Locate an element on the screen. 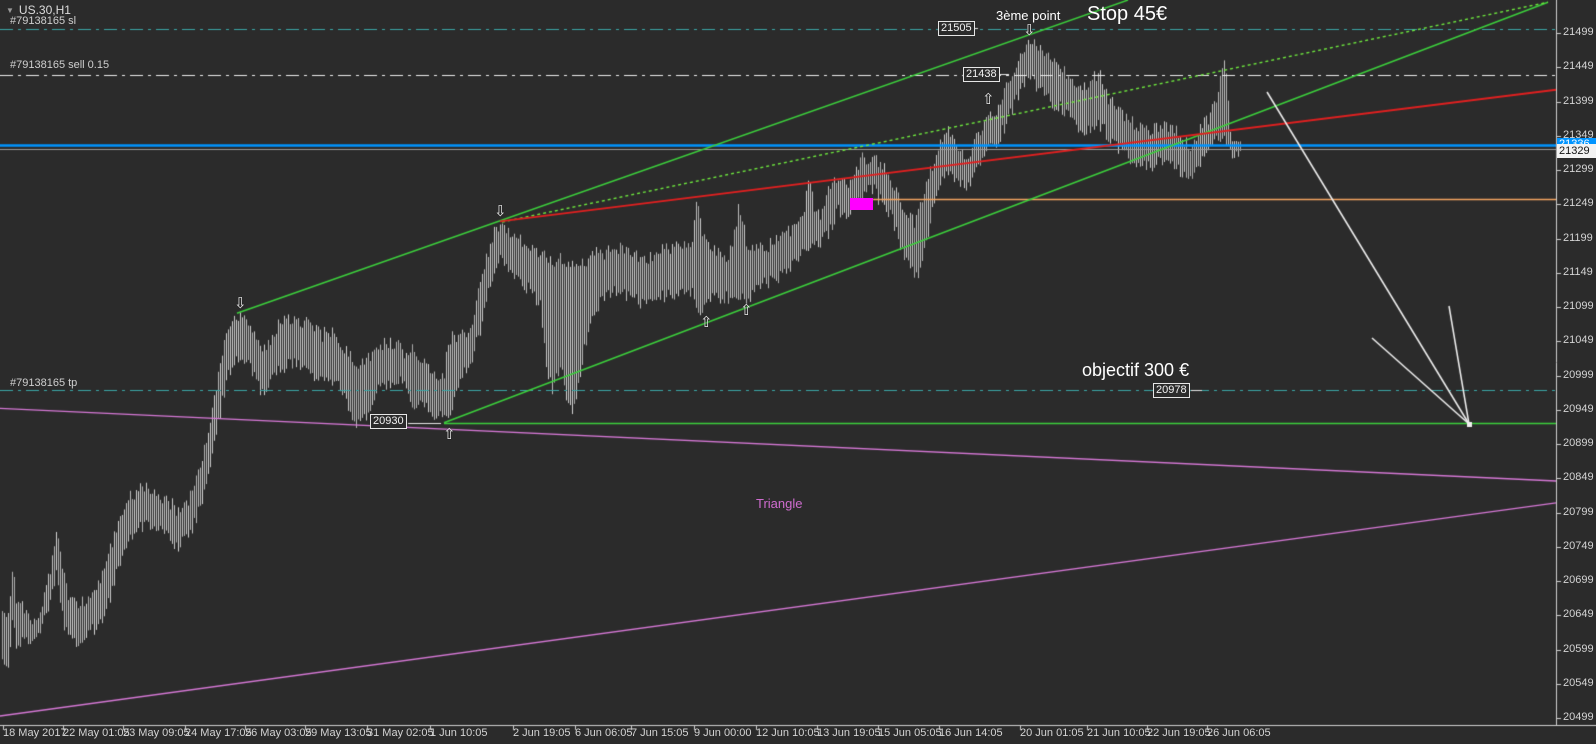  time-axis-label: 7 Jun 15:05 is located at coordinates (660, 733).